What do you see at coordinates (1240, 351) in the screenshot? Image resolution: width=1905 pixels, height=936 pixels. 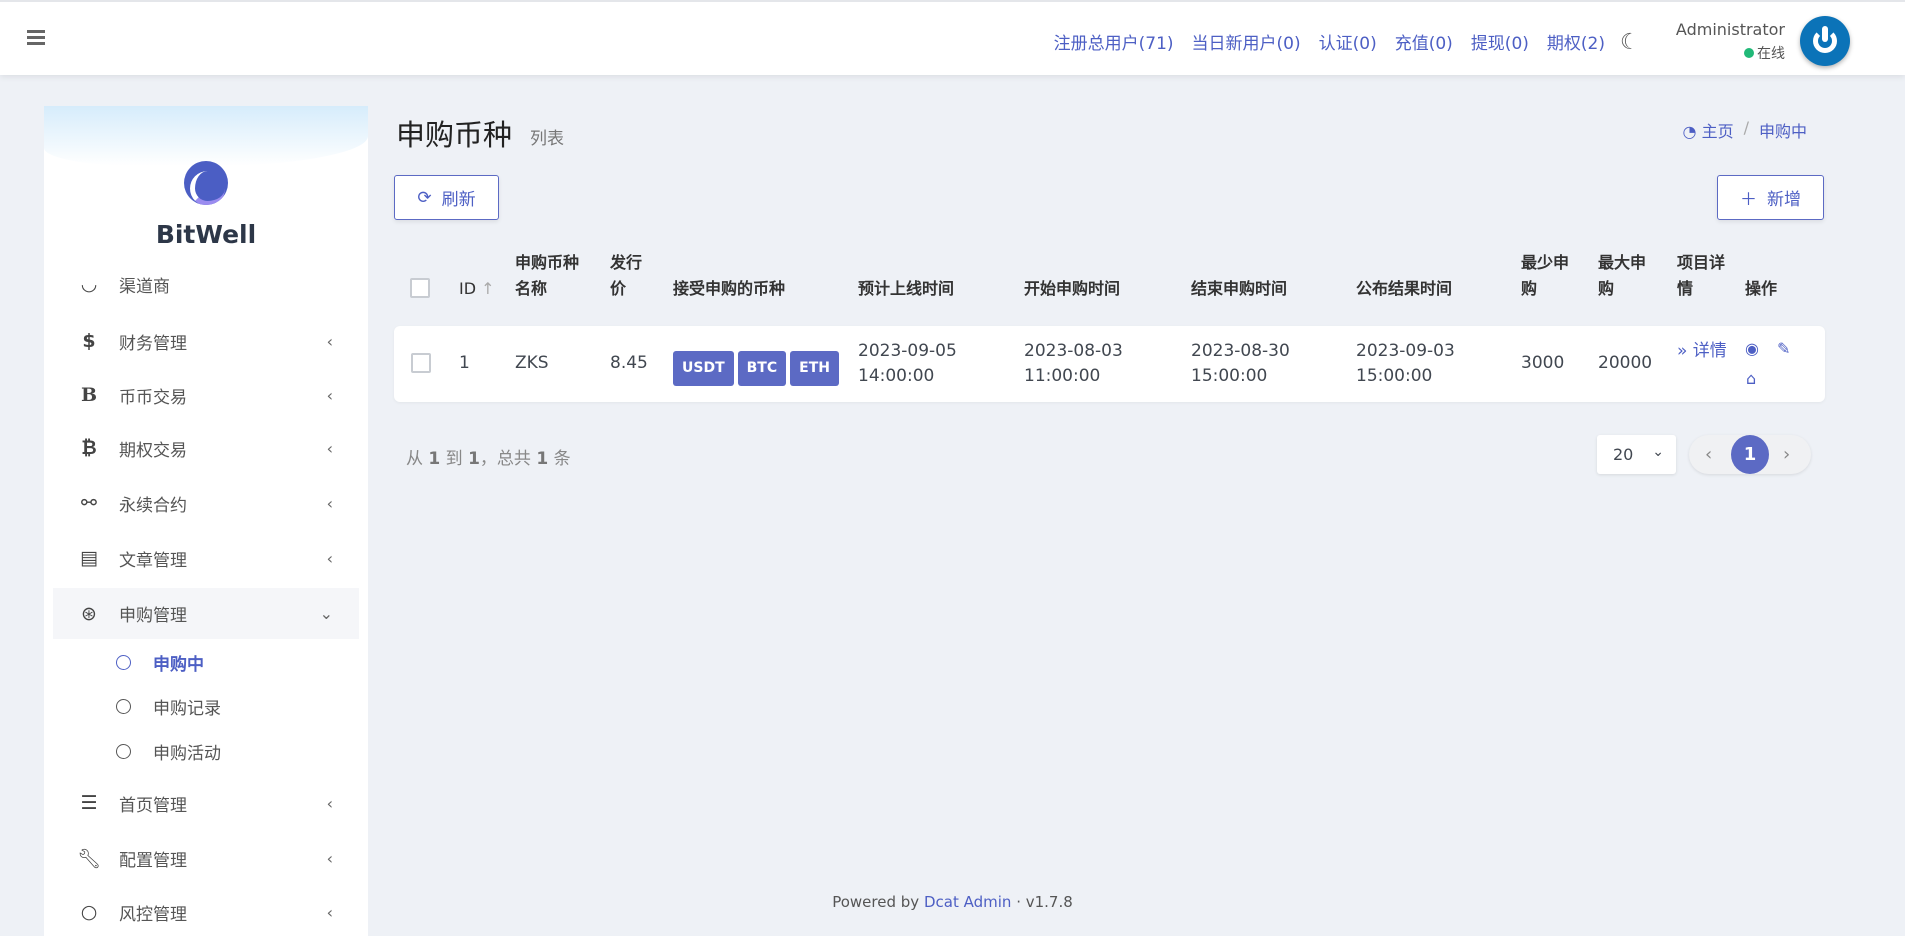 I see `date: 2023-08-30` at bounding box center [1240, 351].